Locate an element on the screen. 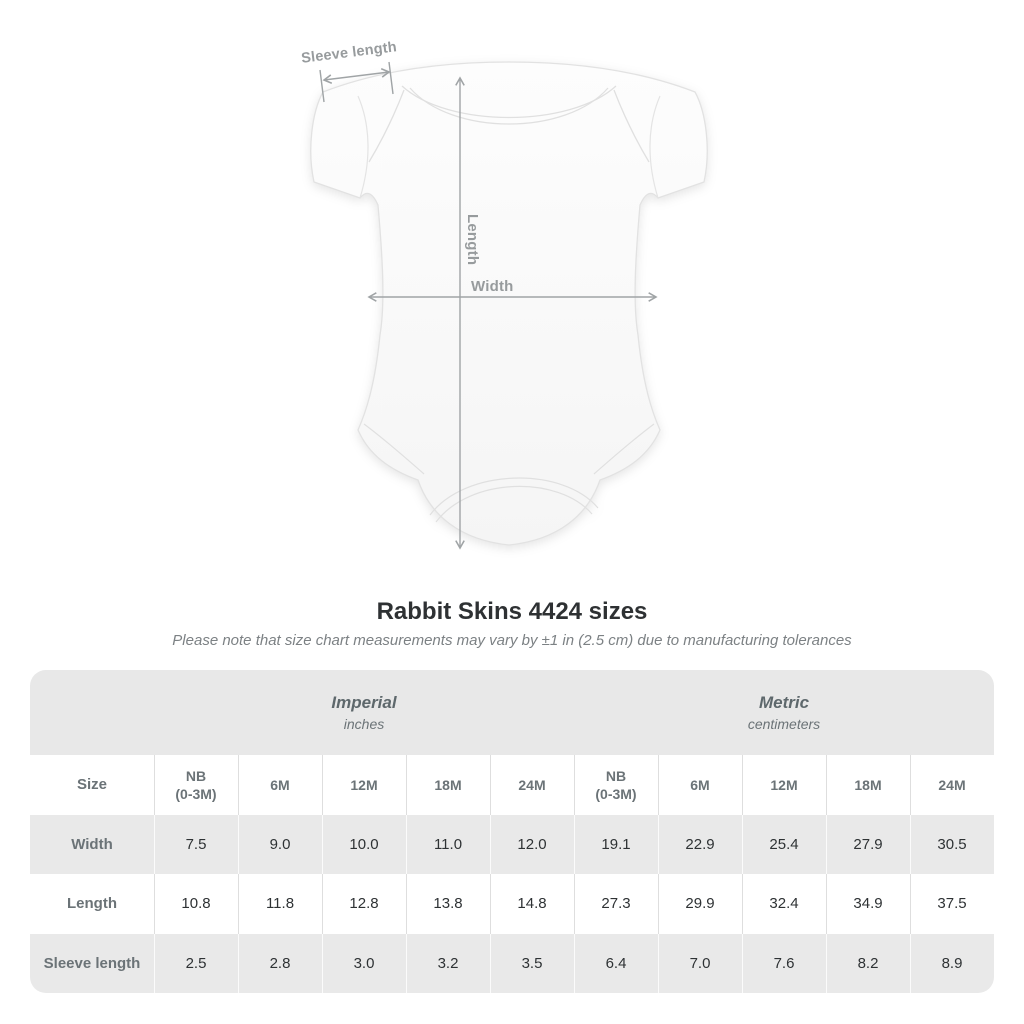 The height and width of the screenshot is (1024, 1024). table-cell: 6.4 is located at coordinates (616, 964).